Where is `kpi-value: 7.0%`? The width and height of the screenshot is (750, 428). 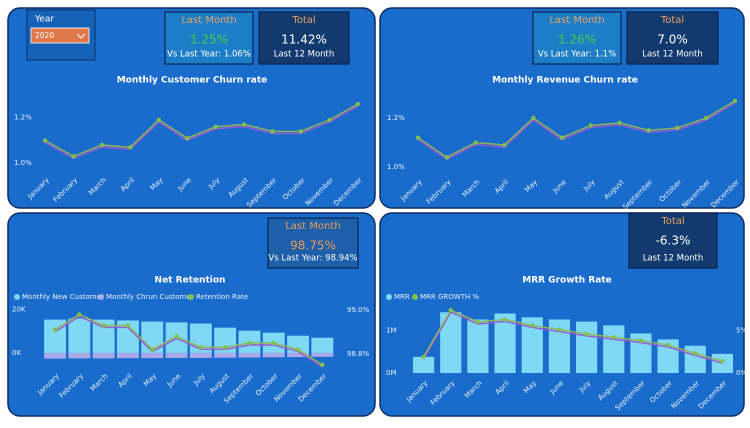
kpi-value: 7.0% is located at coordinates (672, 40).